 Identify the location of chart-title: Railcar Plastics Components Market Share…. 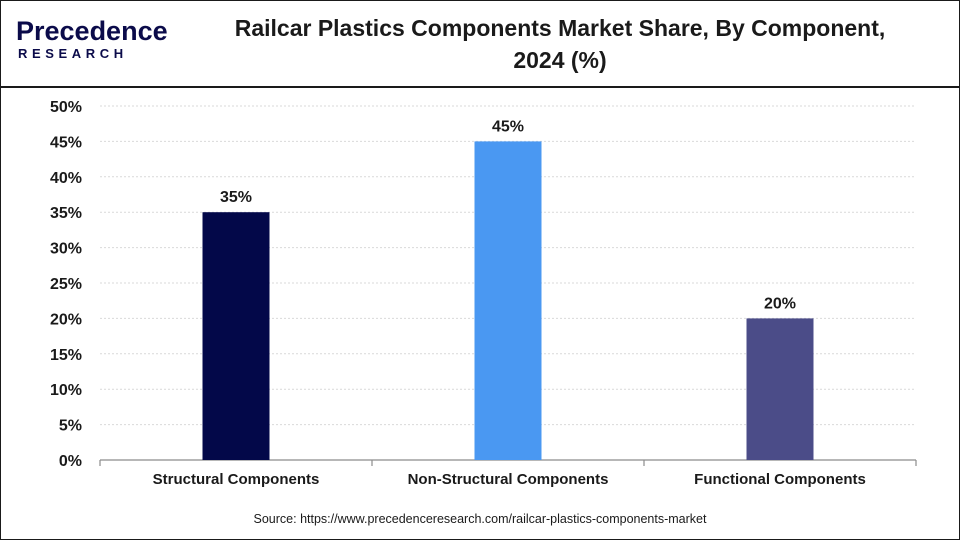
(560, 44).